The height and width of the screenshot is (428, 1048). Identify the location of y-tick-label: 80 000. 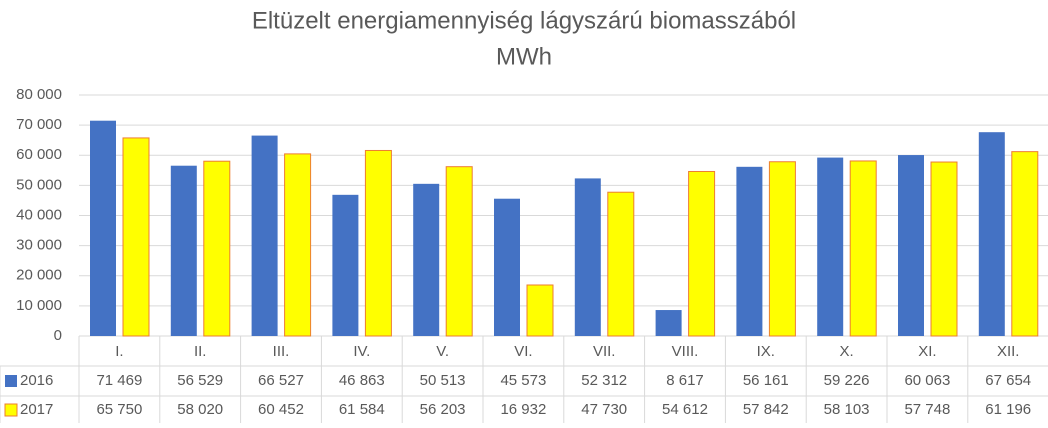
(39, 94).